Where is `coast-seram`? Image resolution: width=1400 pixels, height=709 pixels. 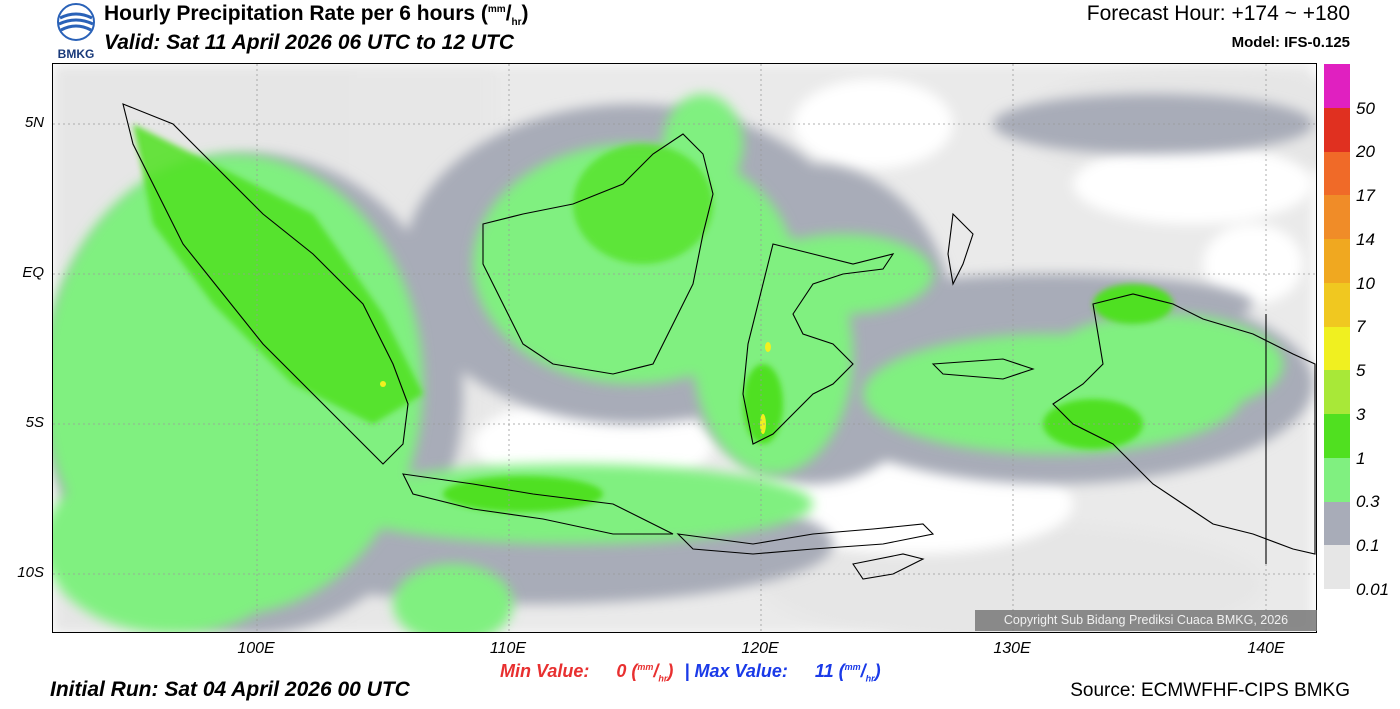 coast-seram is located at coordinates (983, 369).